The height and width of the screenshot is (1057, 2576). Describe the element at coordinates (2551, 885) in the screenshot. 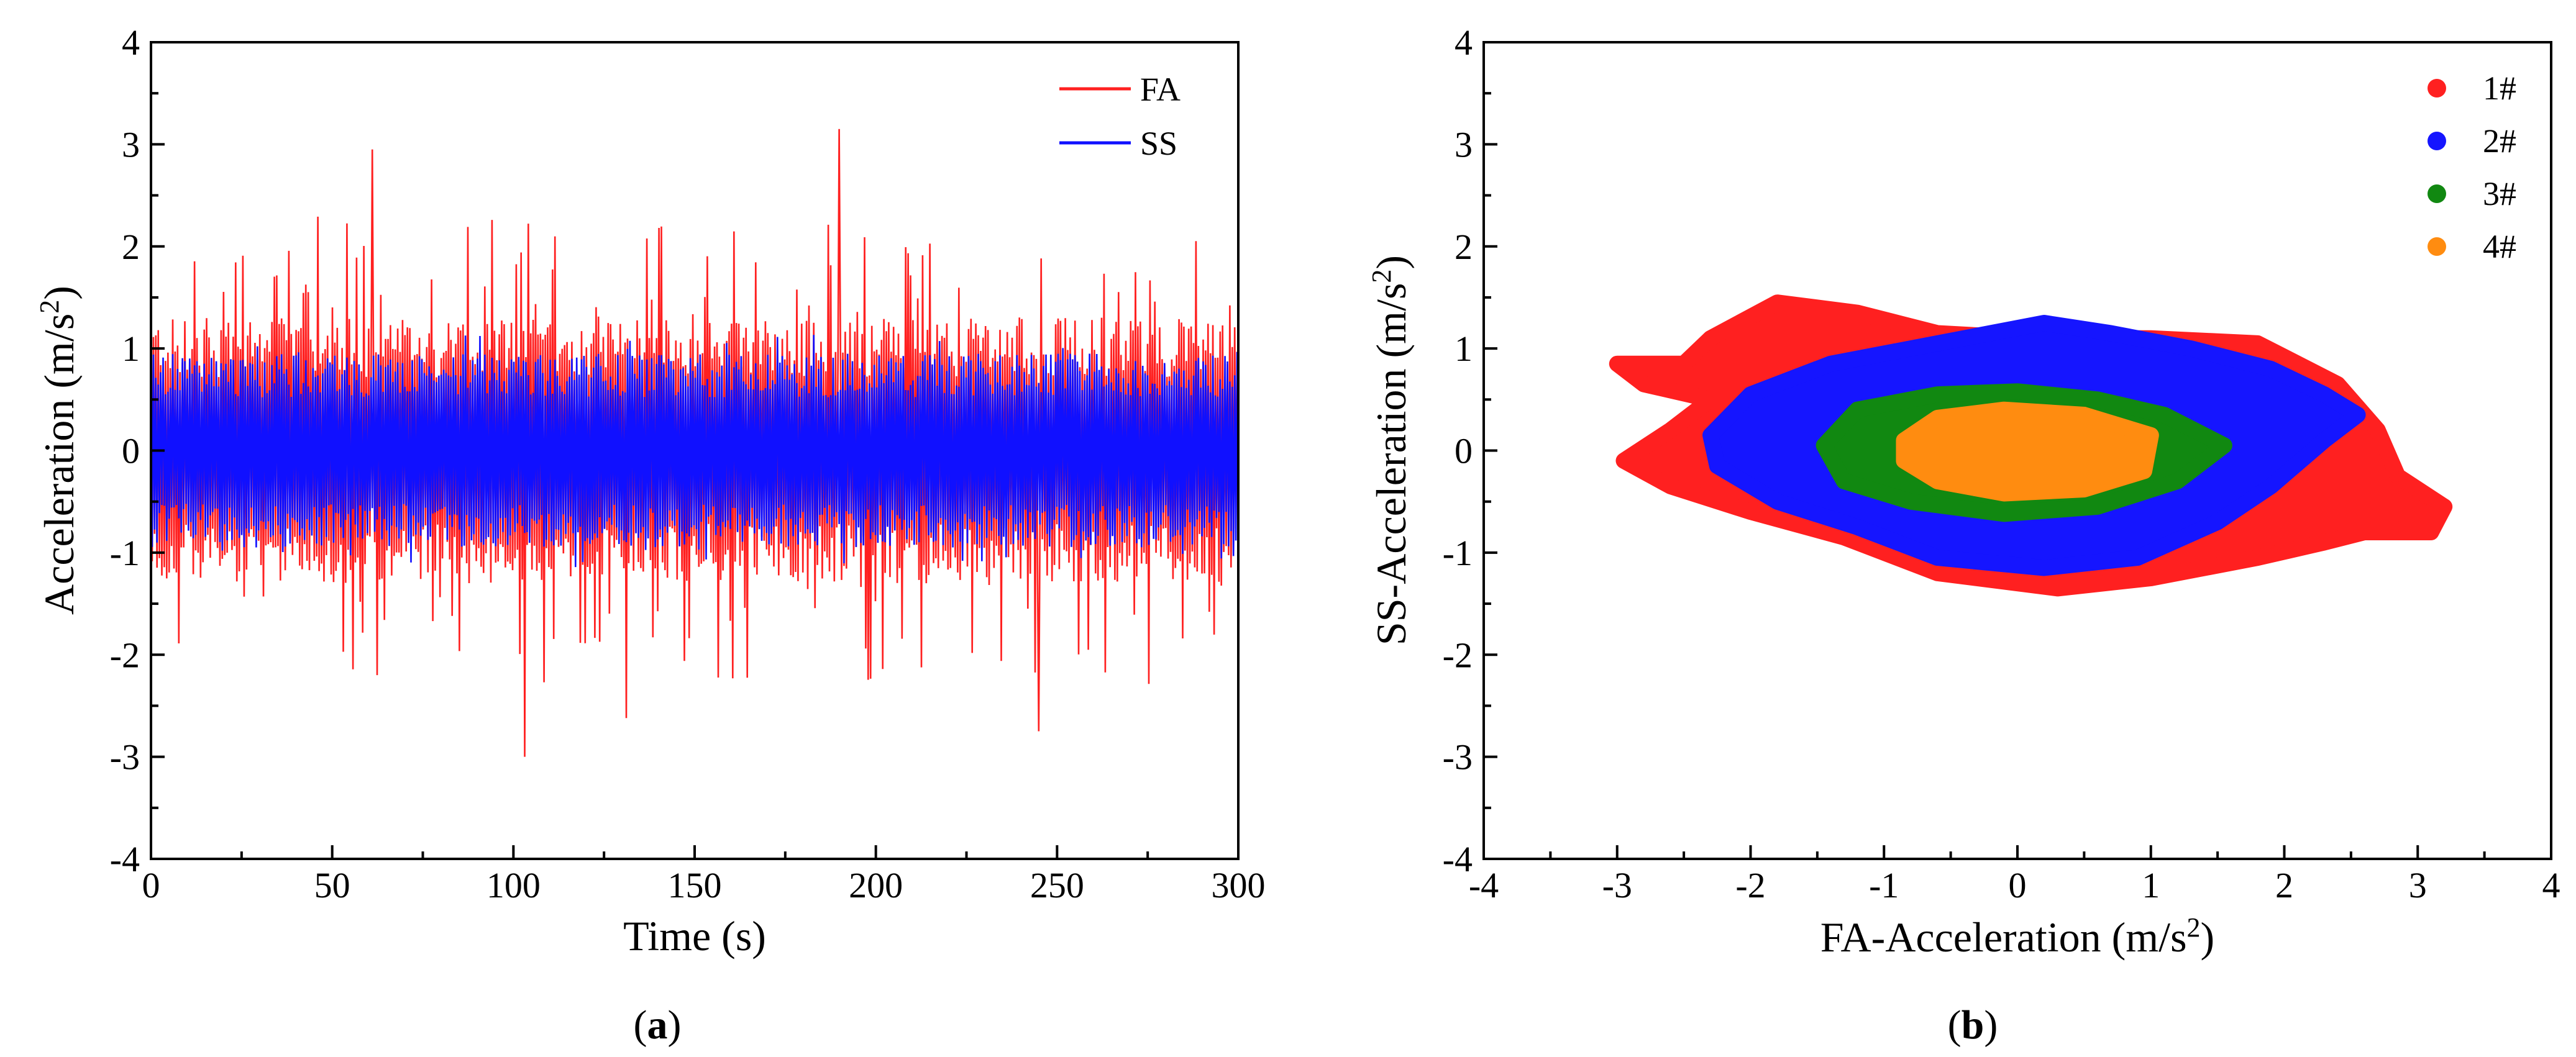

I see `panel-b-xtick-label-4: 4` at that location.